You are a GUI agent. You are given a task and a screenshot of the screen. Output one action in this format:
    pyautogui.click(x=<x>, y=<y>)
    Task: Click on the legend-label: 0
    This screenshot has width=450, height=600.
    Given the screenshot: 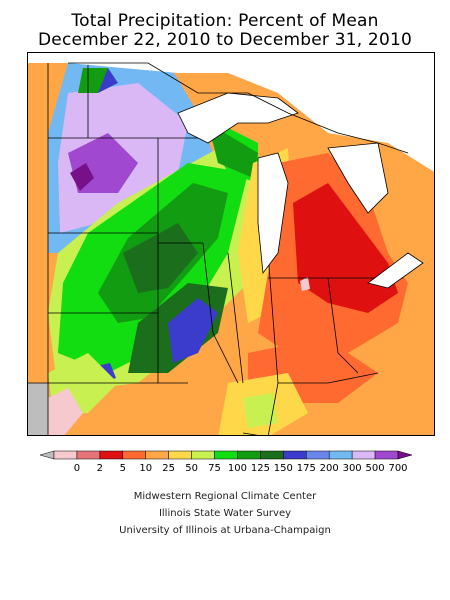 What is the action you would take?
    pyautogui.click(x=77, y=468)
    